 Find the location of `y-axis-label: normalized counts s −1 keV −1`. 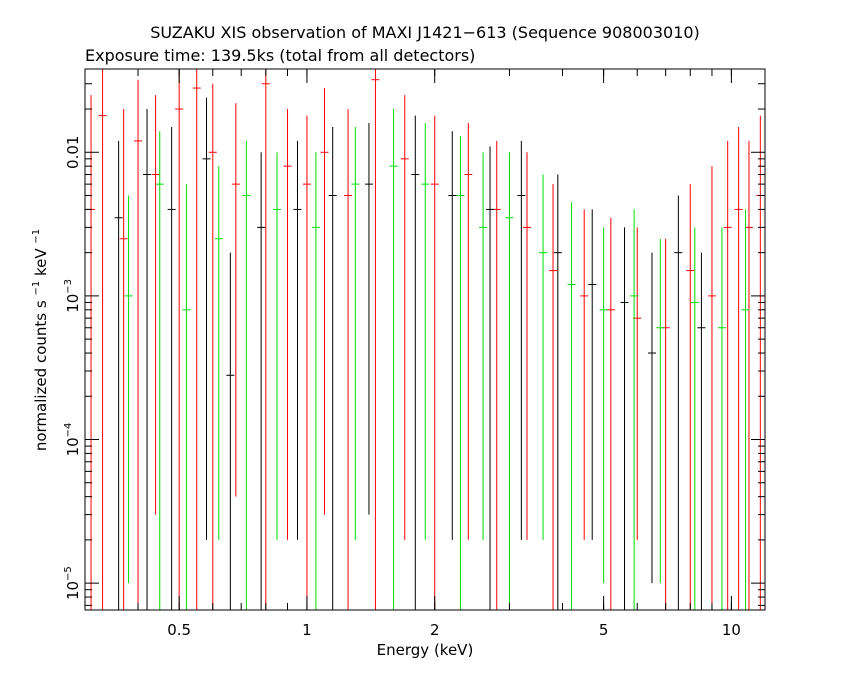

y-axis-label: normalized counts s −1 keV −1 is located at coordinates (37, 340).